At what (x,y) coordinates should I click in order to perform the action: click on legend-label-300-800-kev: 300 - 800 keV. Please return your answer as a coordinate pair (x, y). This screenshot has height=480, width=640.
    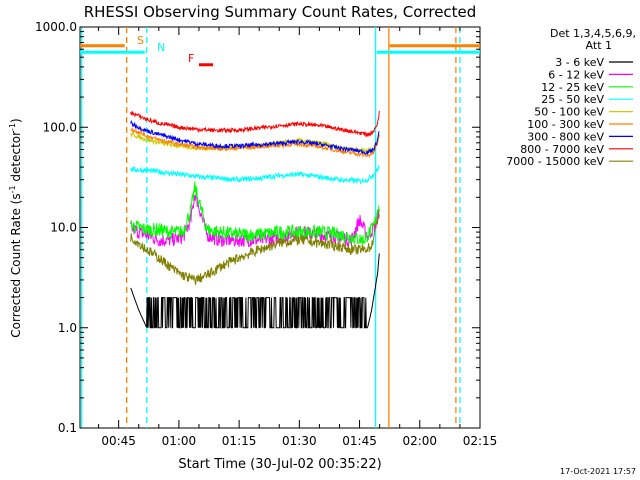
    Looking at the image, I should click on (565, 136).